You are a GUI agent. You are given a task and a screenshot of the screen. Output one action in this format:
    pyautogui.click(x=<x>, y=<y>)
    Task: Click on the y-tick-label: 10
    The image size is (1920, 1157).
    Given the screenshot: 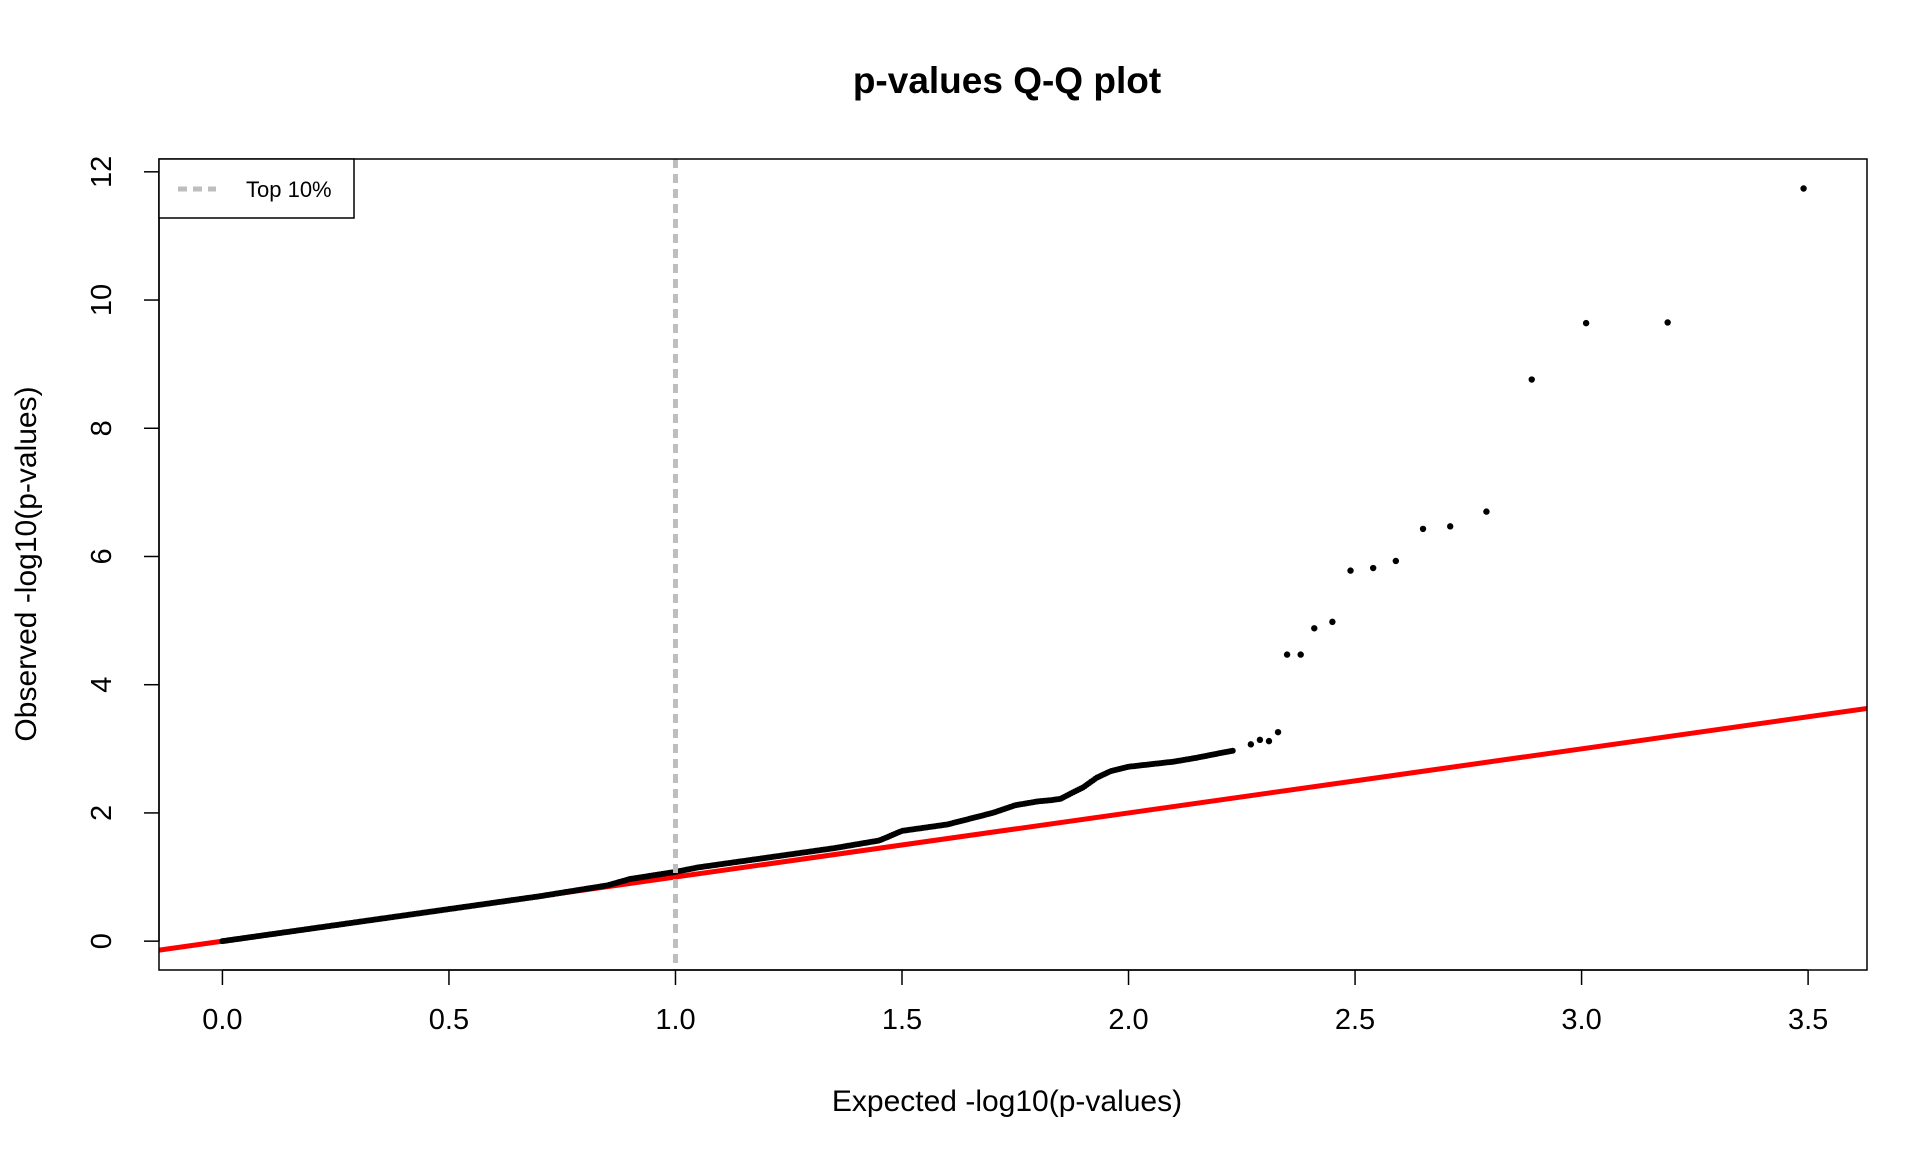 What is the action you would take?
    pyautogui.click(x=102, y=300)
    